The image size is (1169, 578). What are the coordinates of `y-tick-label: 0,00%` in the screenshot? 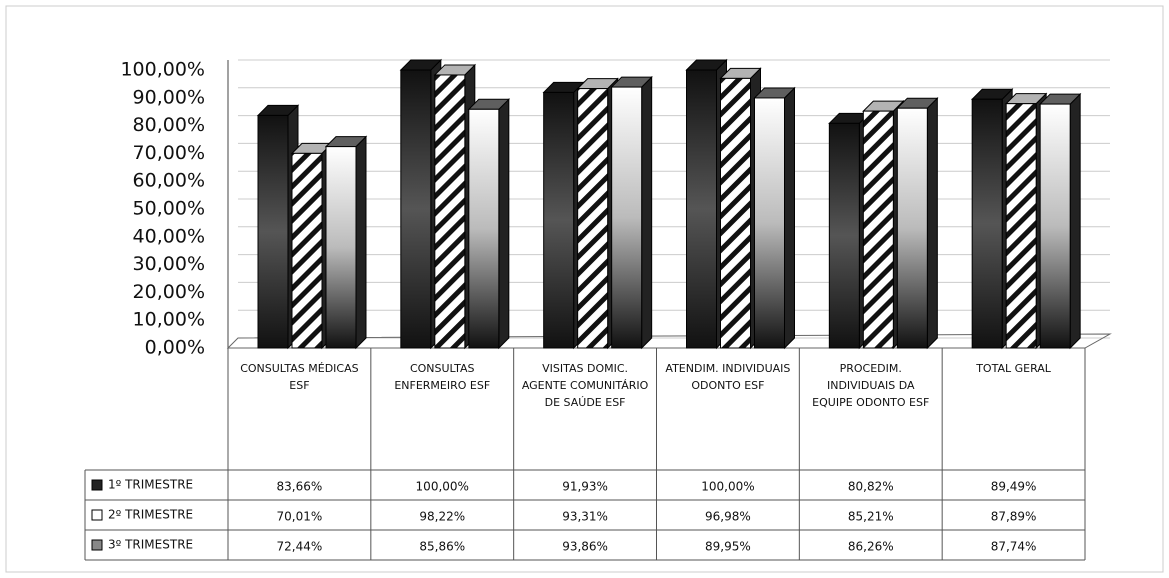 It's located at (175, 348).